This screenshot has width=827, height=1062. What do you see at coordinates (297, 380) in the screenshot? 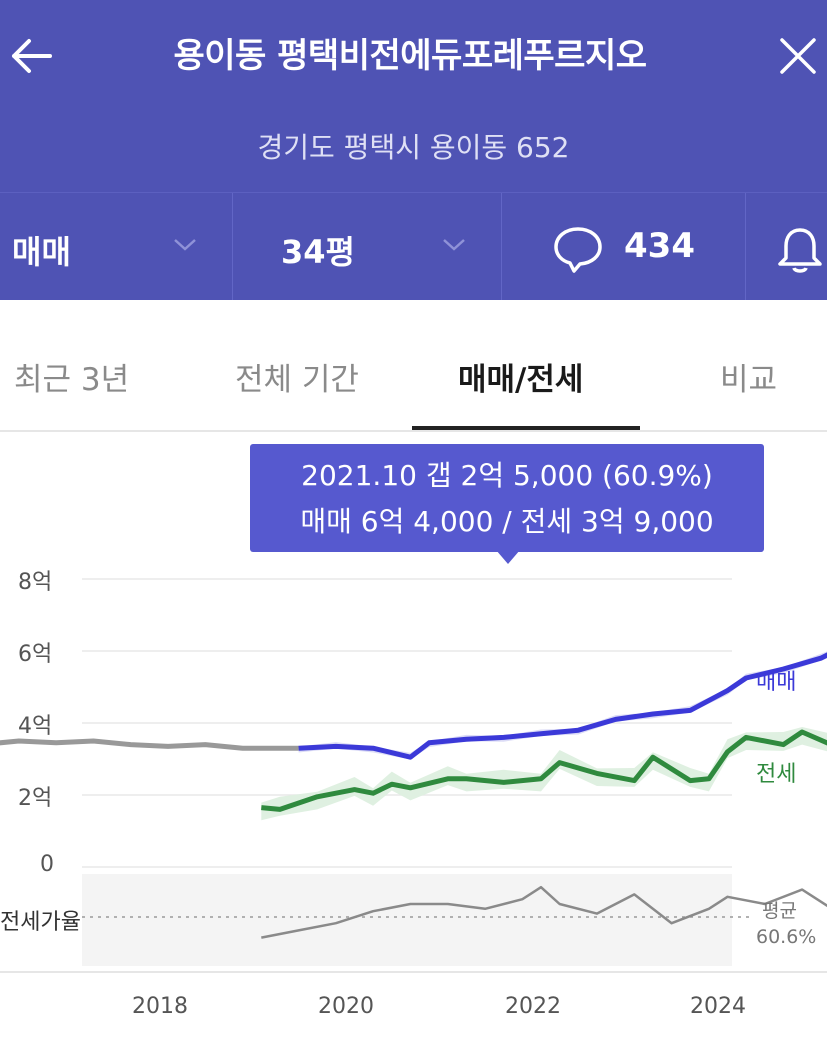
I see `tab-all-period: 전체 기간` at bounding box center [297, 380].